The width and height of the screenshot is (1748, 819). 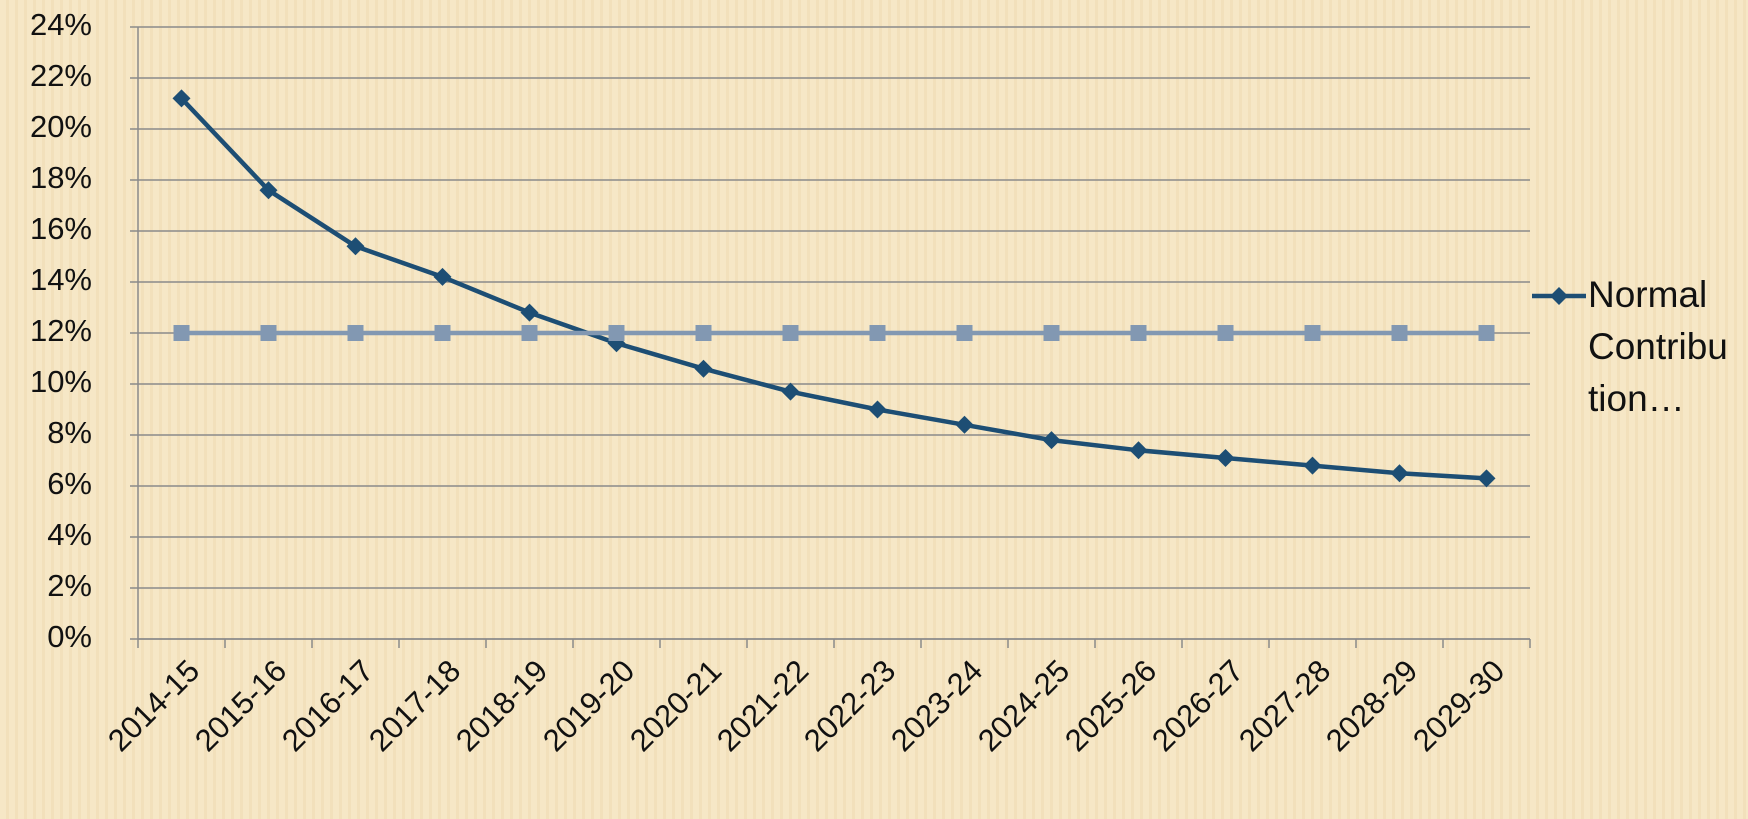 I want to click on x-tick-label: 2014-15, so click(x=153, y=705).